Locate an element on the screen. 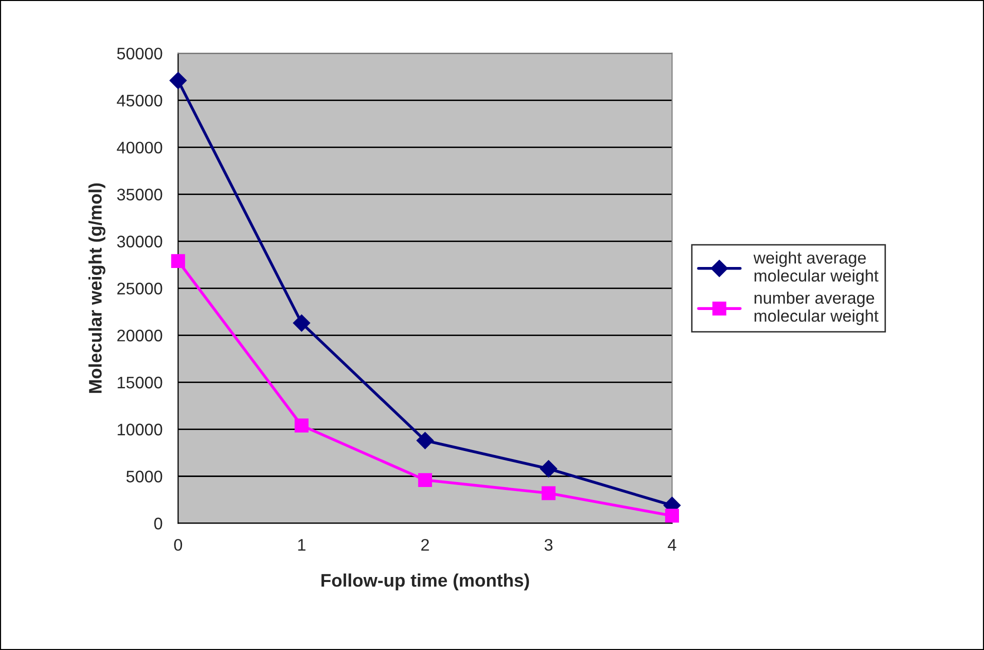 This screenshot has width=984, height=650. y-tick-label: 15000 is located at coordinates (140, 382).